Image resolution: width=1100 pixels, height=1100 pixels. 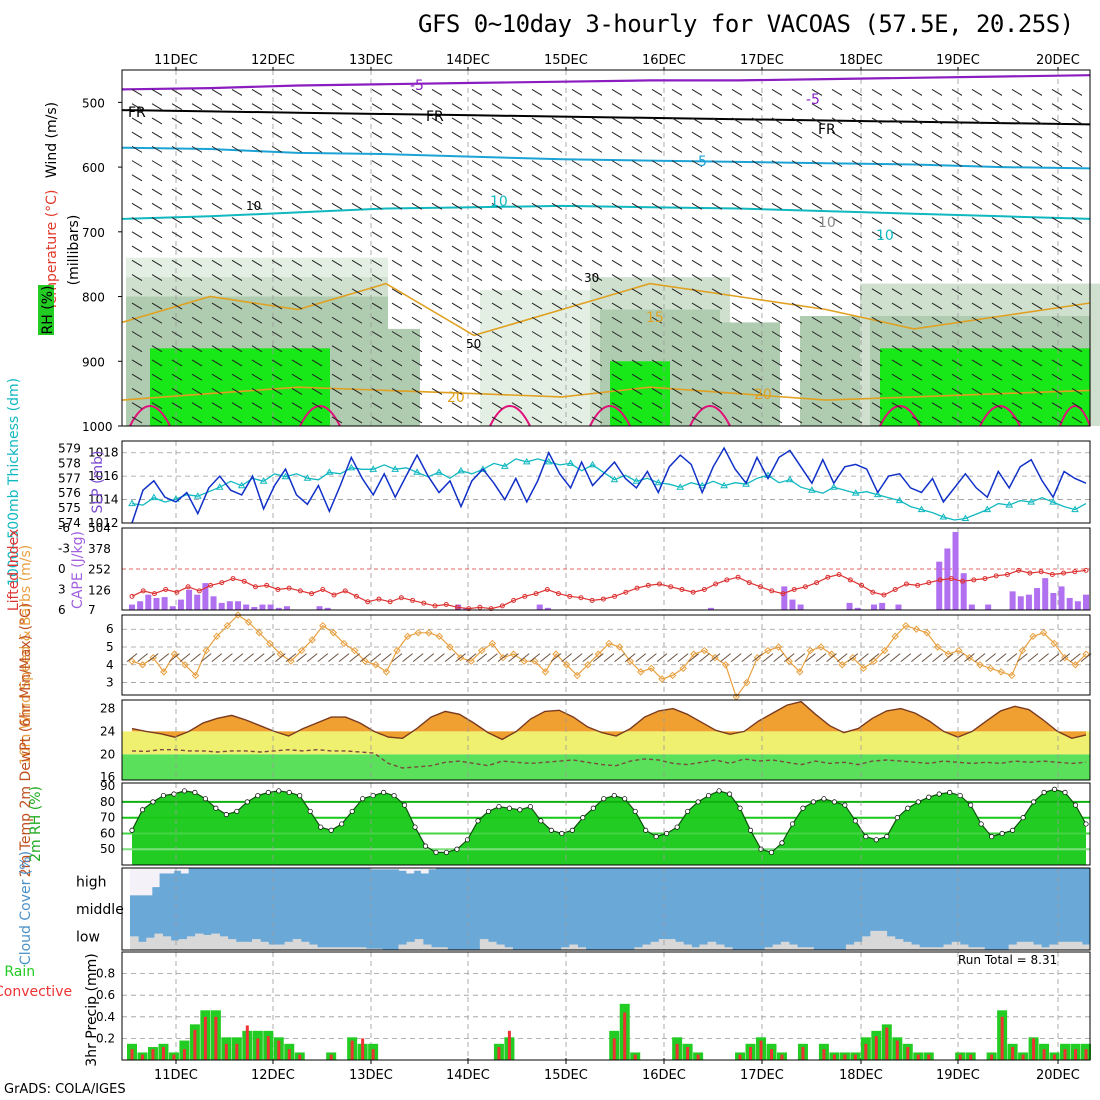 I want to click on isotherm-label: 10, so click(x=885, y=236).